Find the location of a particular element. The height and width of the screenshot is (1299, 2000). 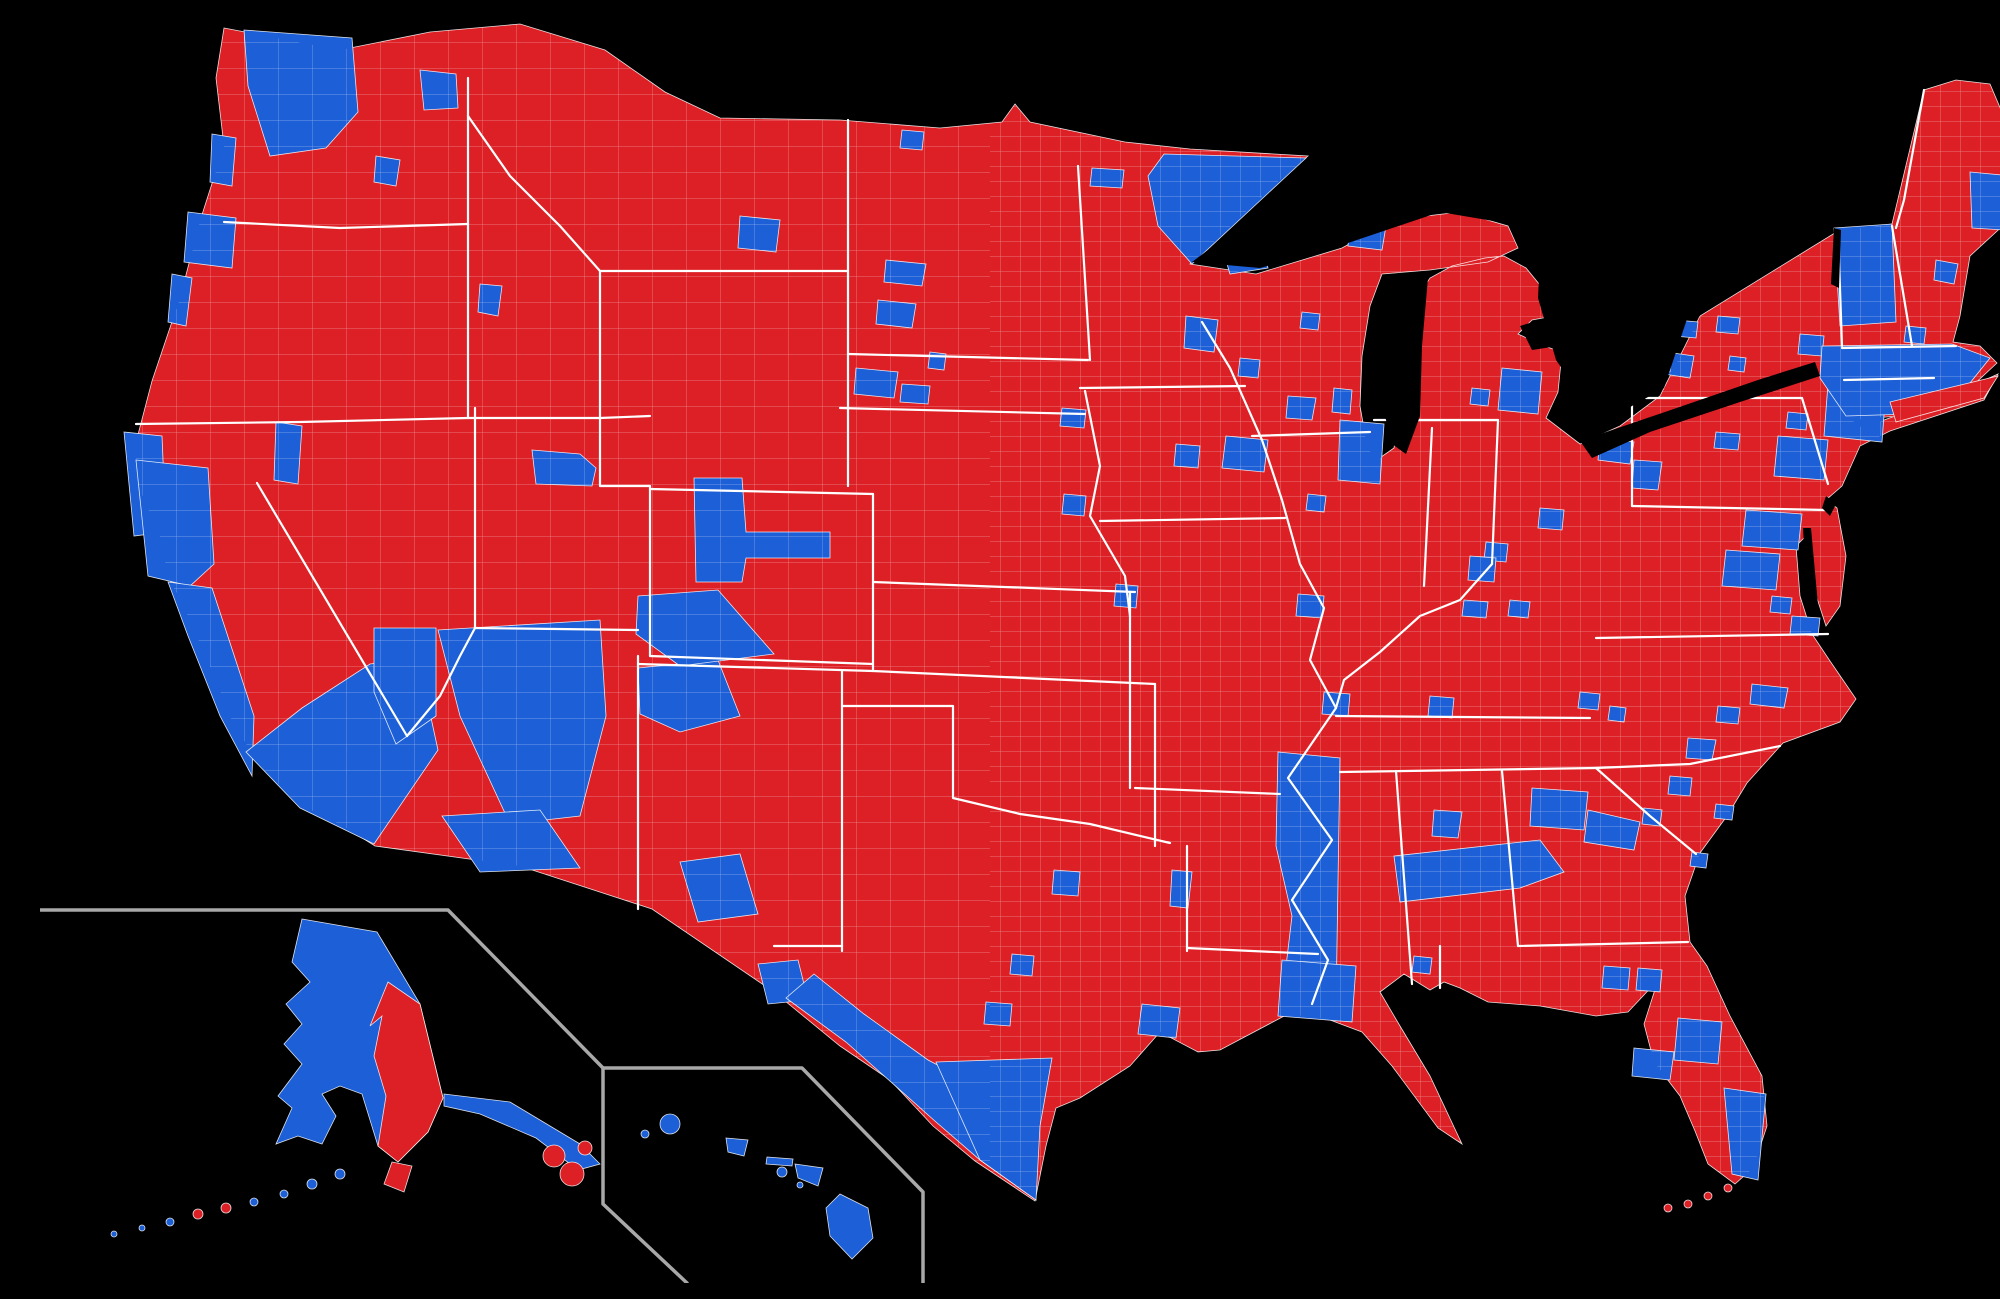

inset-border-hawaii-right is located at coordinates (763, 1174).